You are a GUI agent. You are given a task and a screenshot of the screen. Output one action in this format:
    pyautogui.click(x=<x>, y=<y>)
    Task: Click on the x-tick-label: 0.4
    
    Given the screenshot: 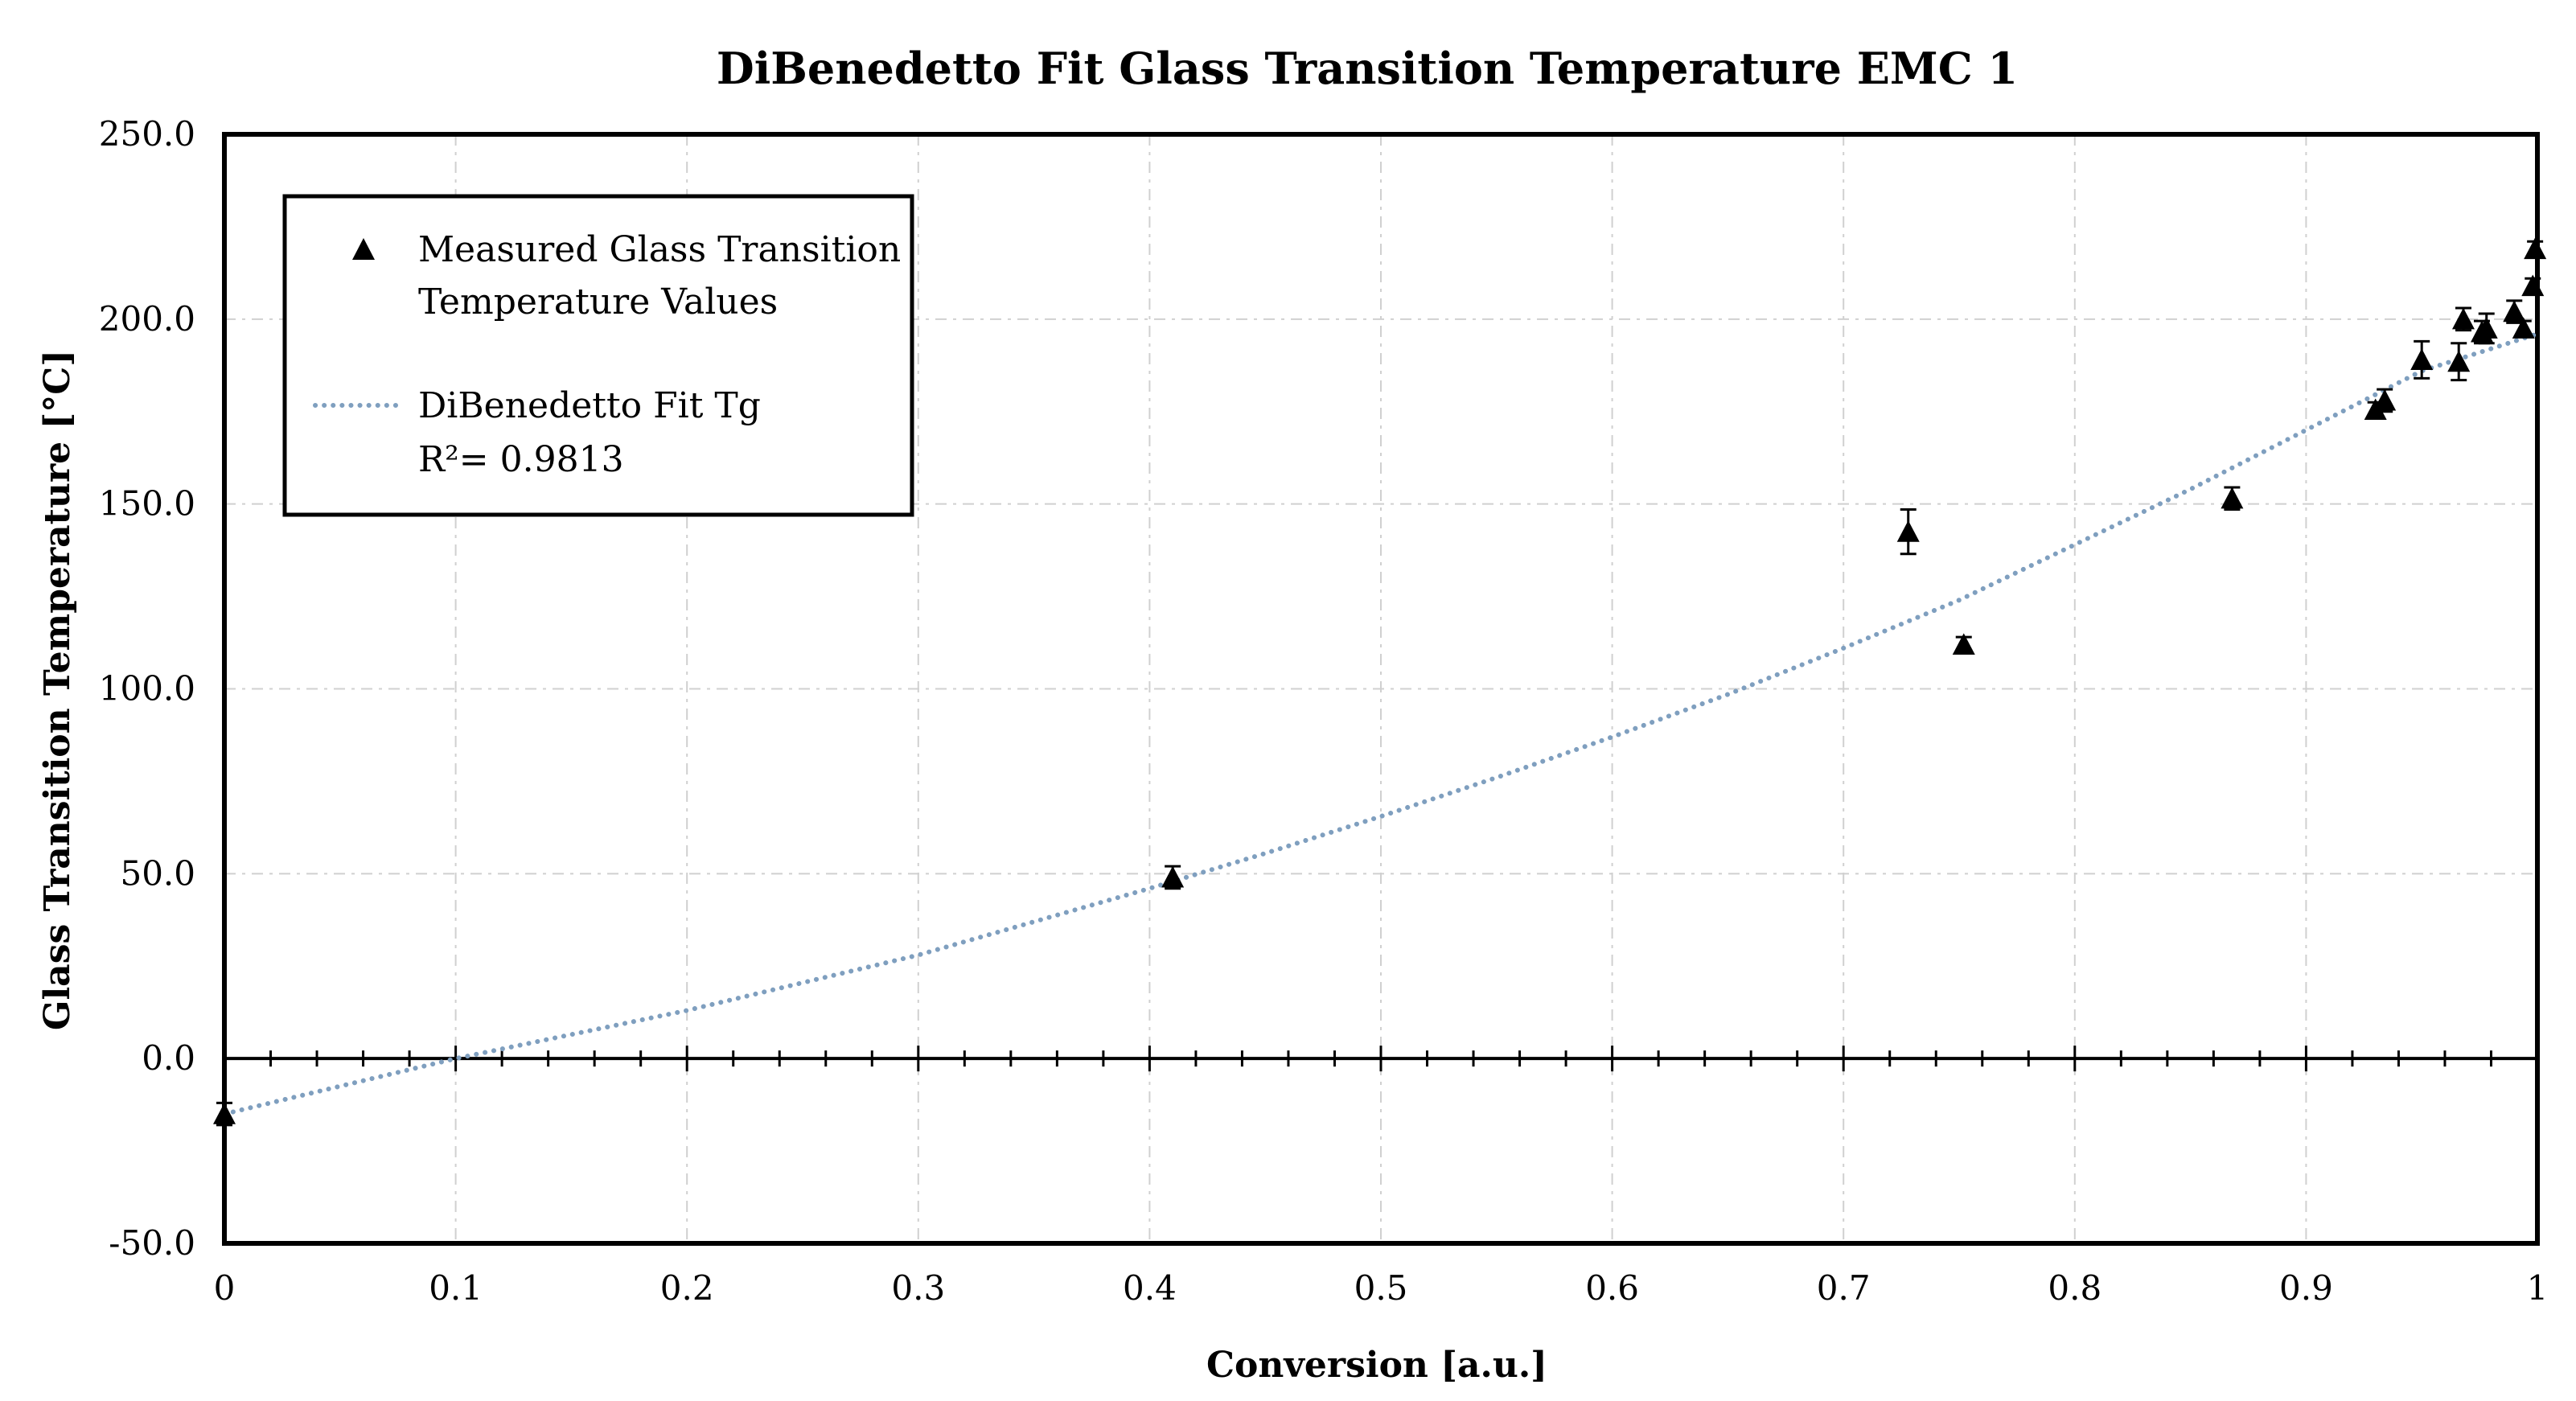 What is the action you would take?
    pyautogui.click(x=1150, y=1288)
    